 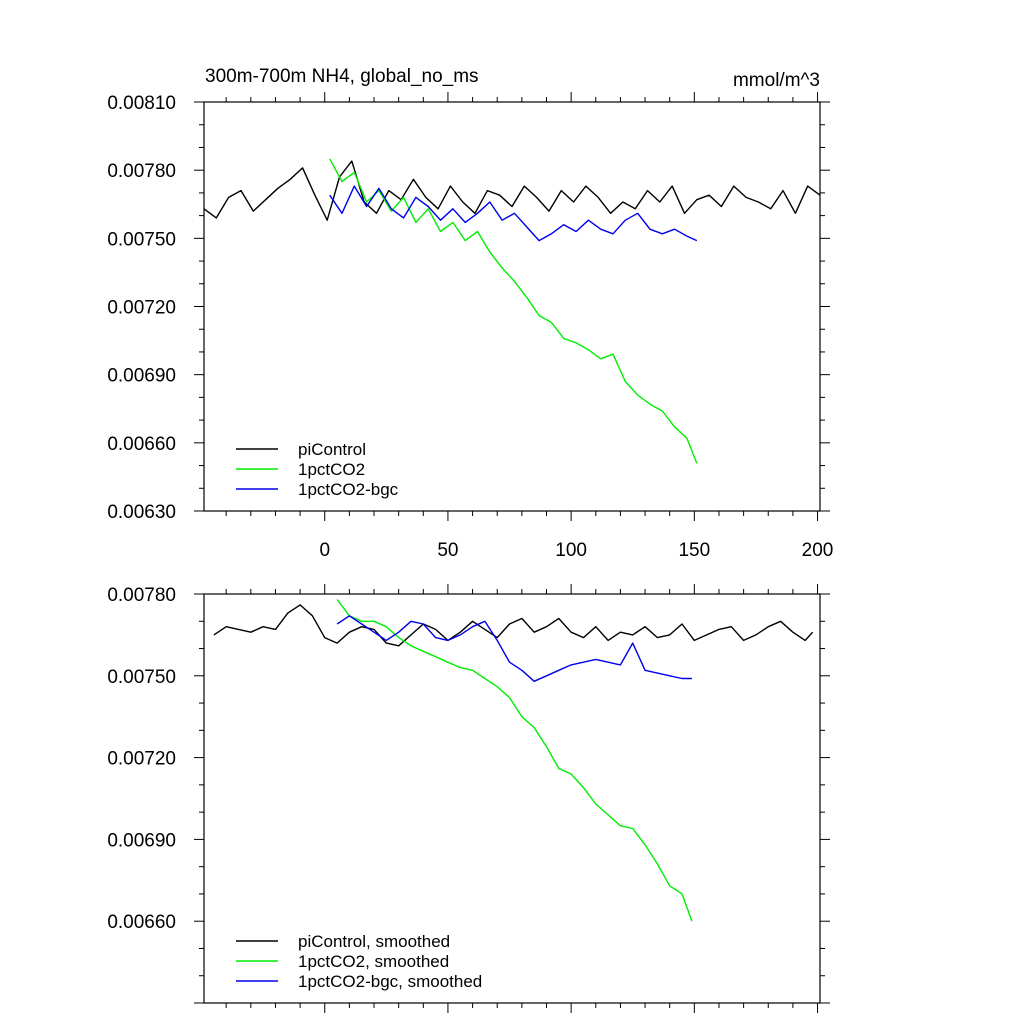 I want to click on x-tick-label: 100, so click(x=571, y=550).